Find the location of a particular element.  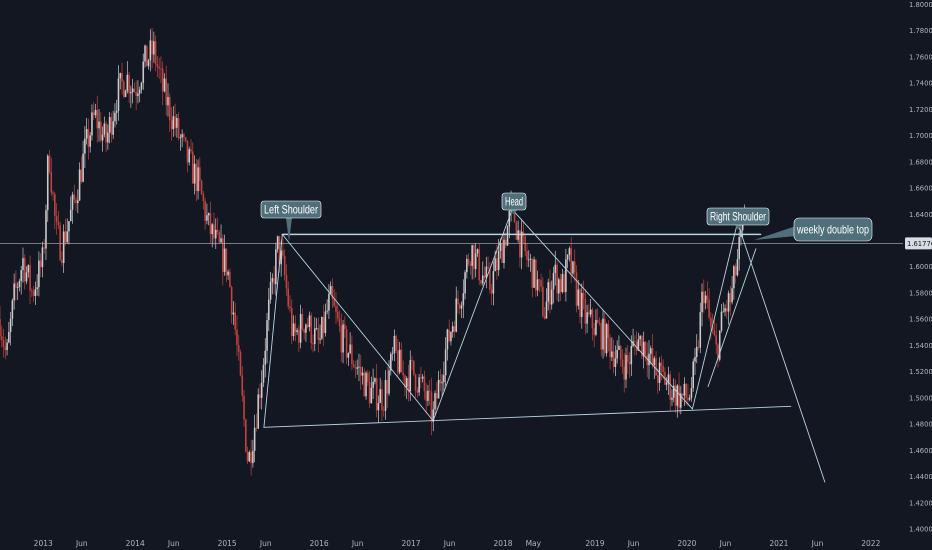

x-tick-label: 2013 is located at coordinates (43, 543).